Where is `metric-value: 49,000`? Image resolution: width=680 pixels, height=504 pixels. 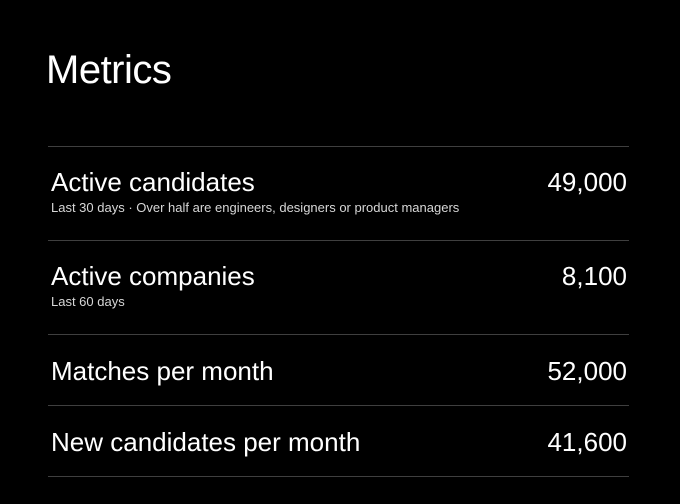
metric-value: 49,000 is located at coordinates (587, 182).